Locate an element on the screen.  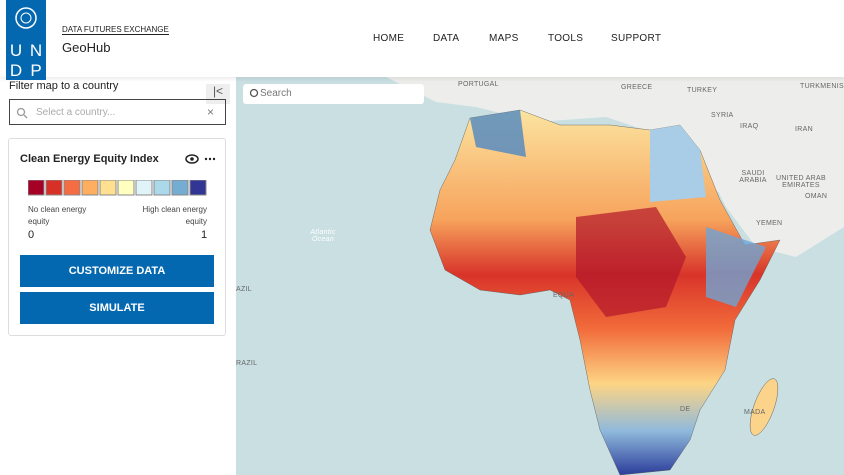
map-label: UNITED ARAB EMIRATES is located at coordinates (801, 182).